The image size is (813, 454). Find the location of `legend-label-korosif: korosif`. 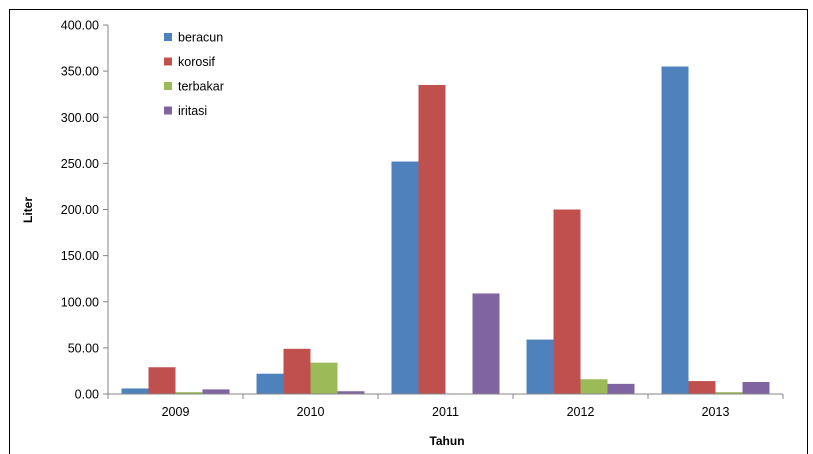

legend-label-korosif: korosif is located at coordinates (196, 62).